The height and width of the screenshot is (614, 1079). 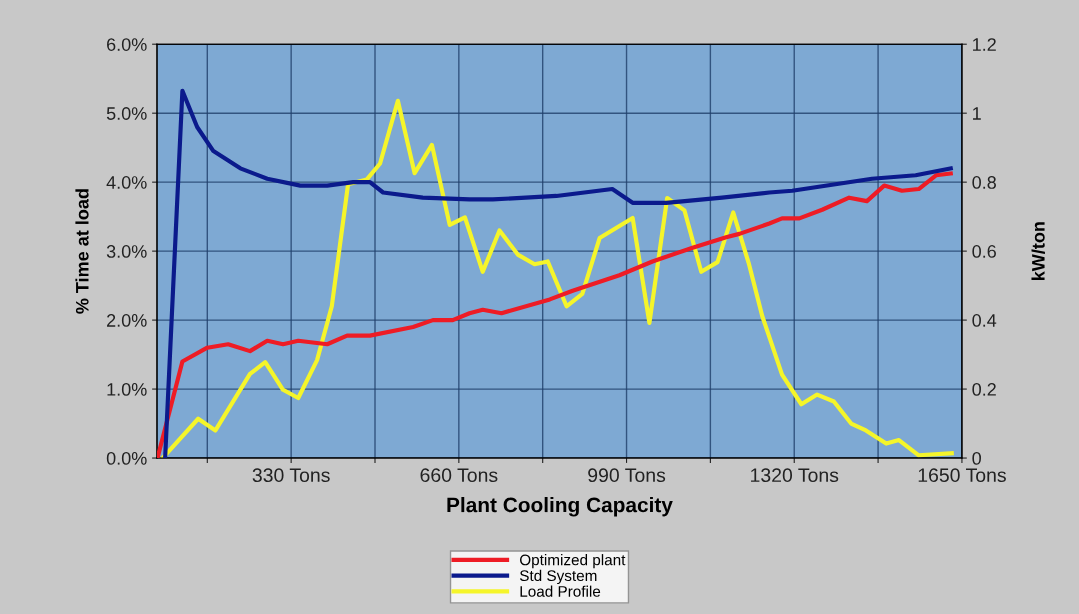 What do you see at coordinates (984, 320) in the screenshot?
I see `y2-tick-label: 0.4` at bounding box center [984, 320].